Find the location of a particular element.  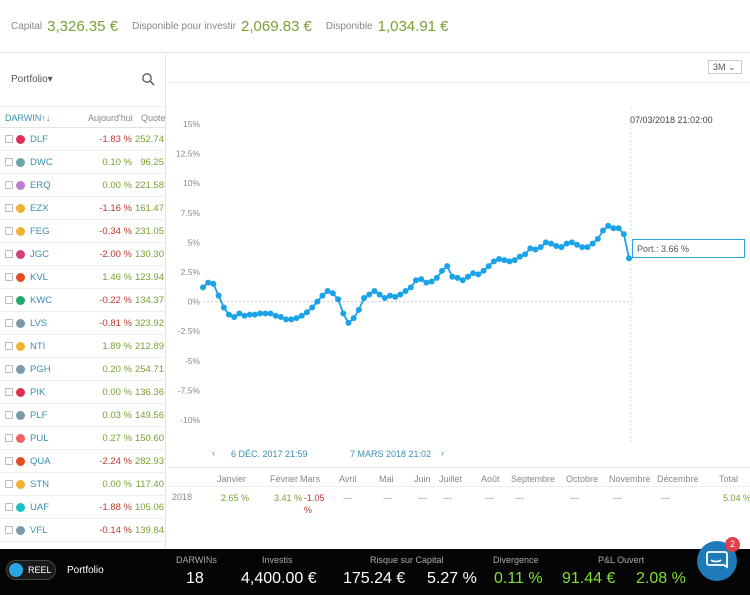

darwin-change: 1.46 % is located at coordinates (117, 277).